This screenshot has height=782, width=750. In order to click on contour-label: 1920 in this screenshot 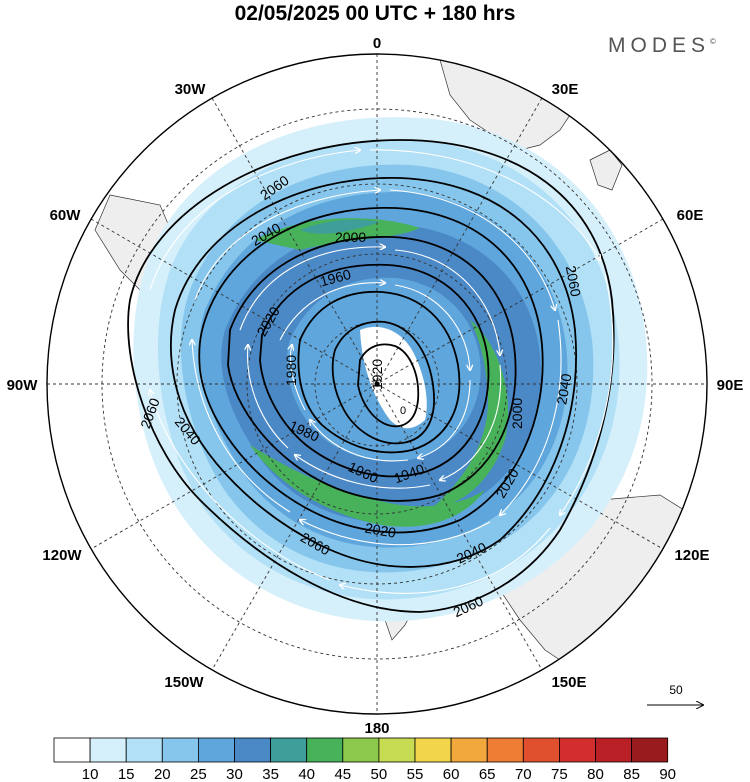, I will do `click(377, 374)`.